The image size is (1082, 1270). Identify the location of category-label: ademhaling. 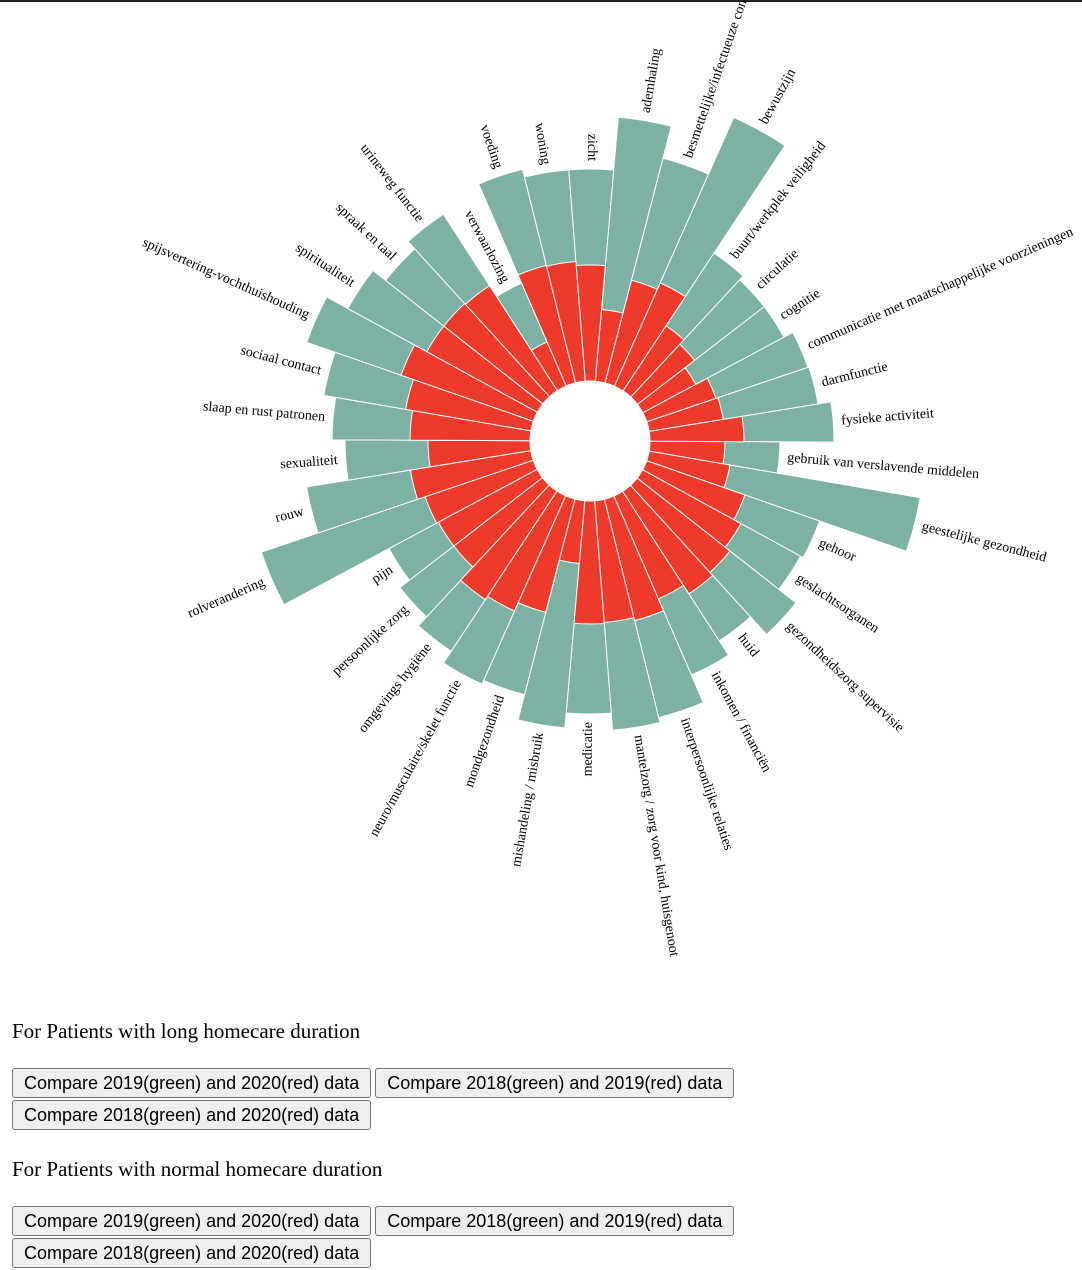
(652, 80).